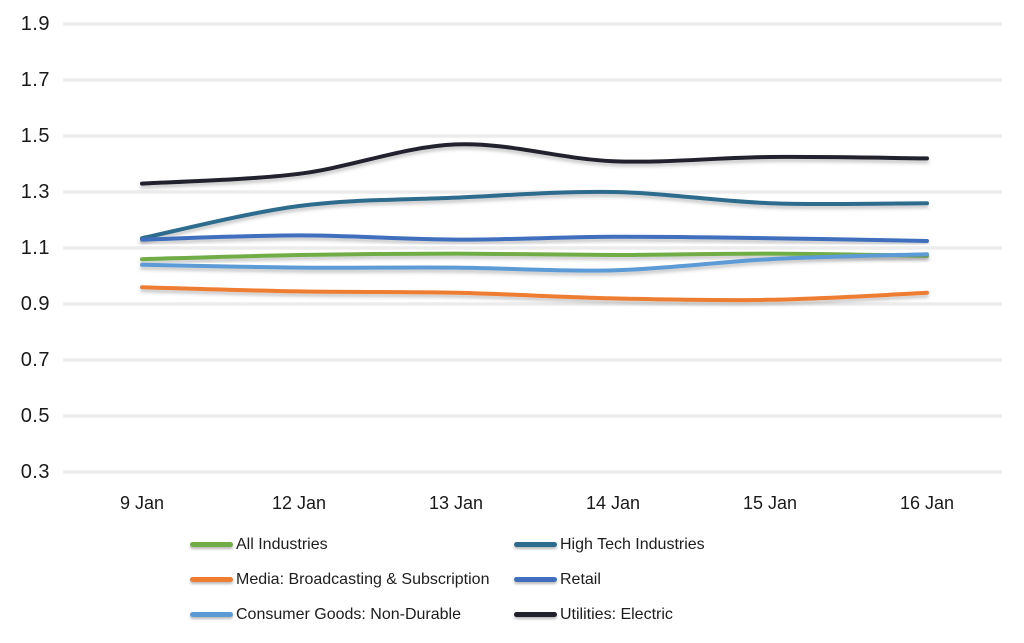 This screenshot has height=643, width=1024. What do you see at coordinates (35, 192) in the screenshot?
I see `y-axis-tick-label: 1.3` at bounding box center [35, 192].